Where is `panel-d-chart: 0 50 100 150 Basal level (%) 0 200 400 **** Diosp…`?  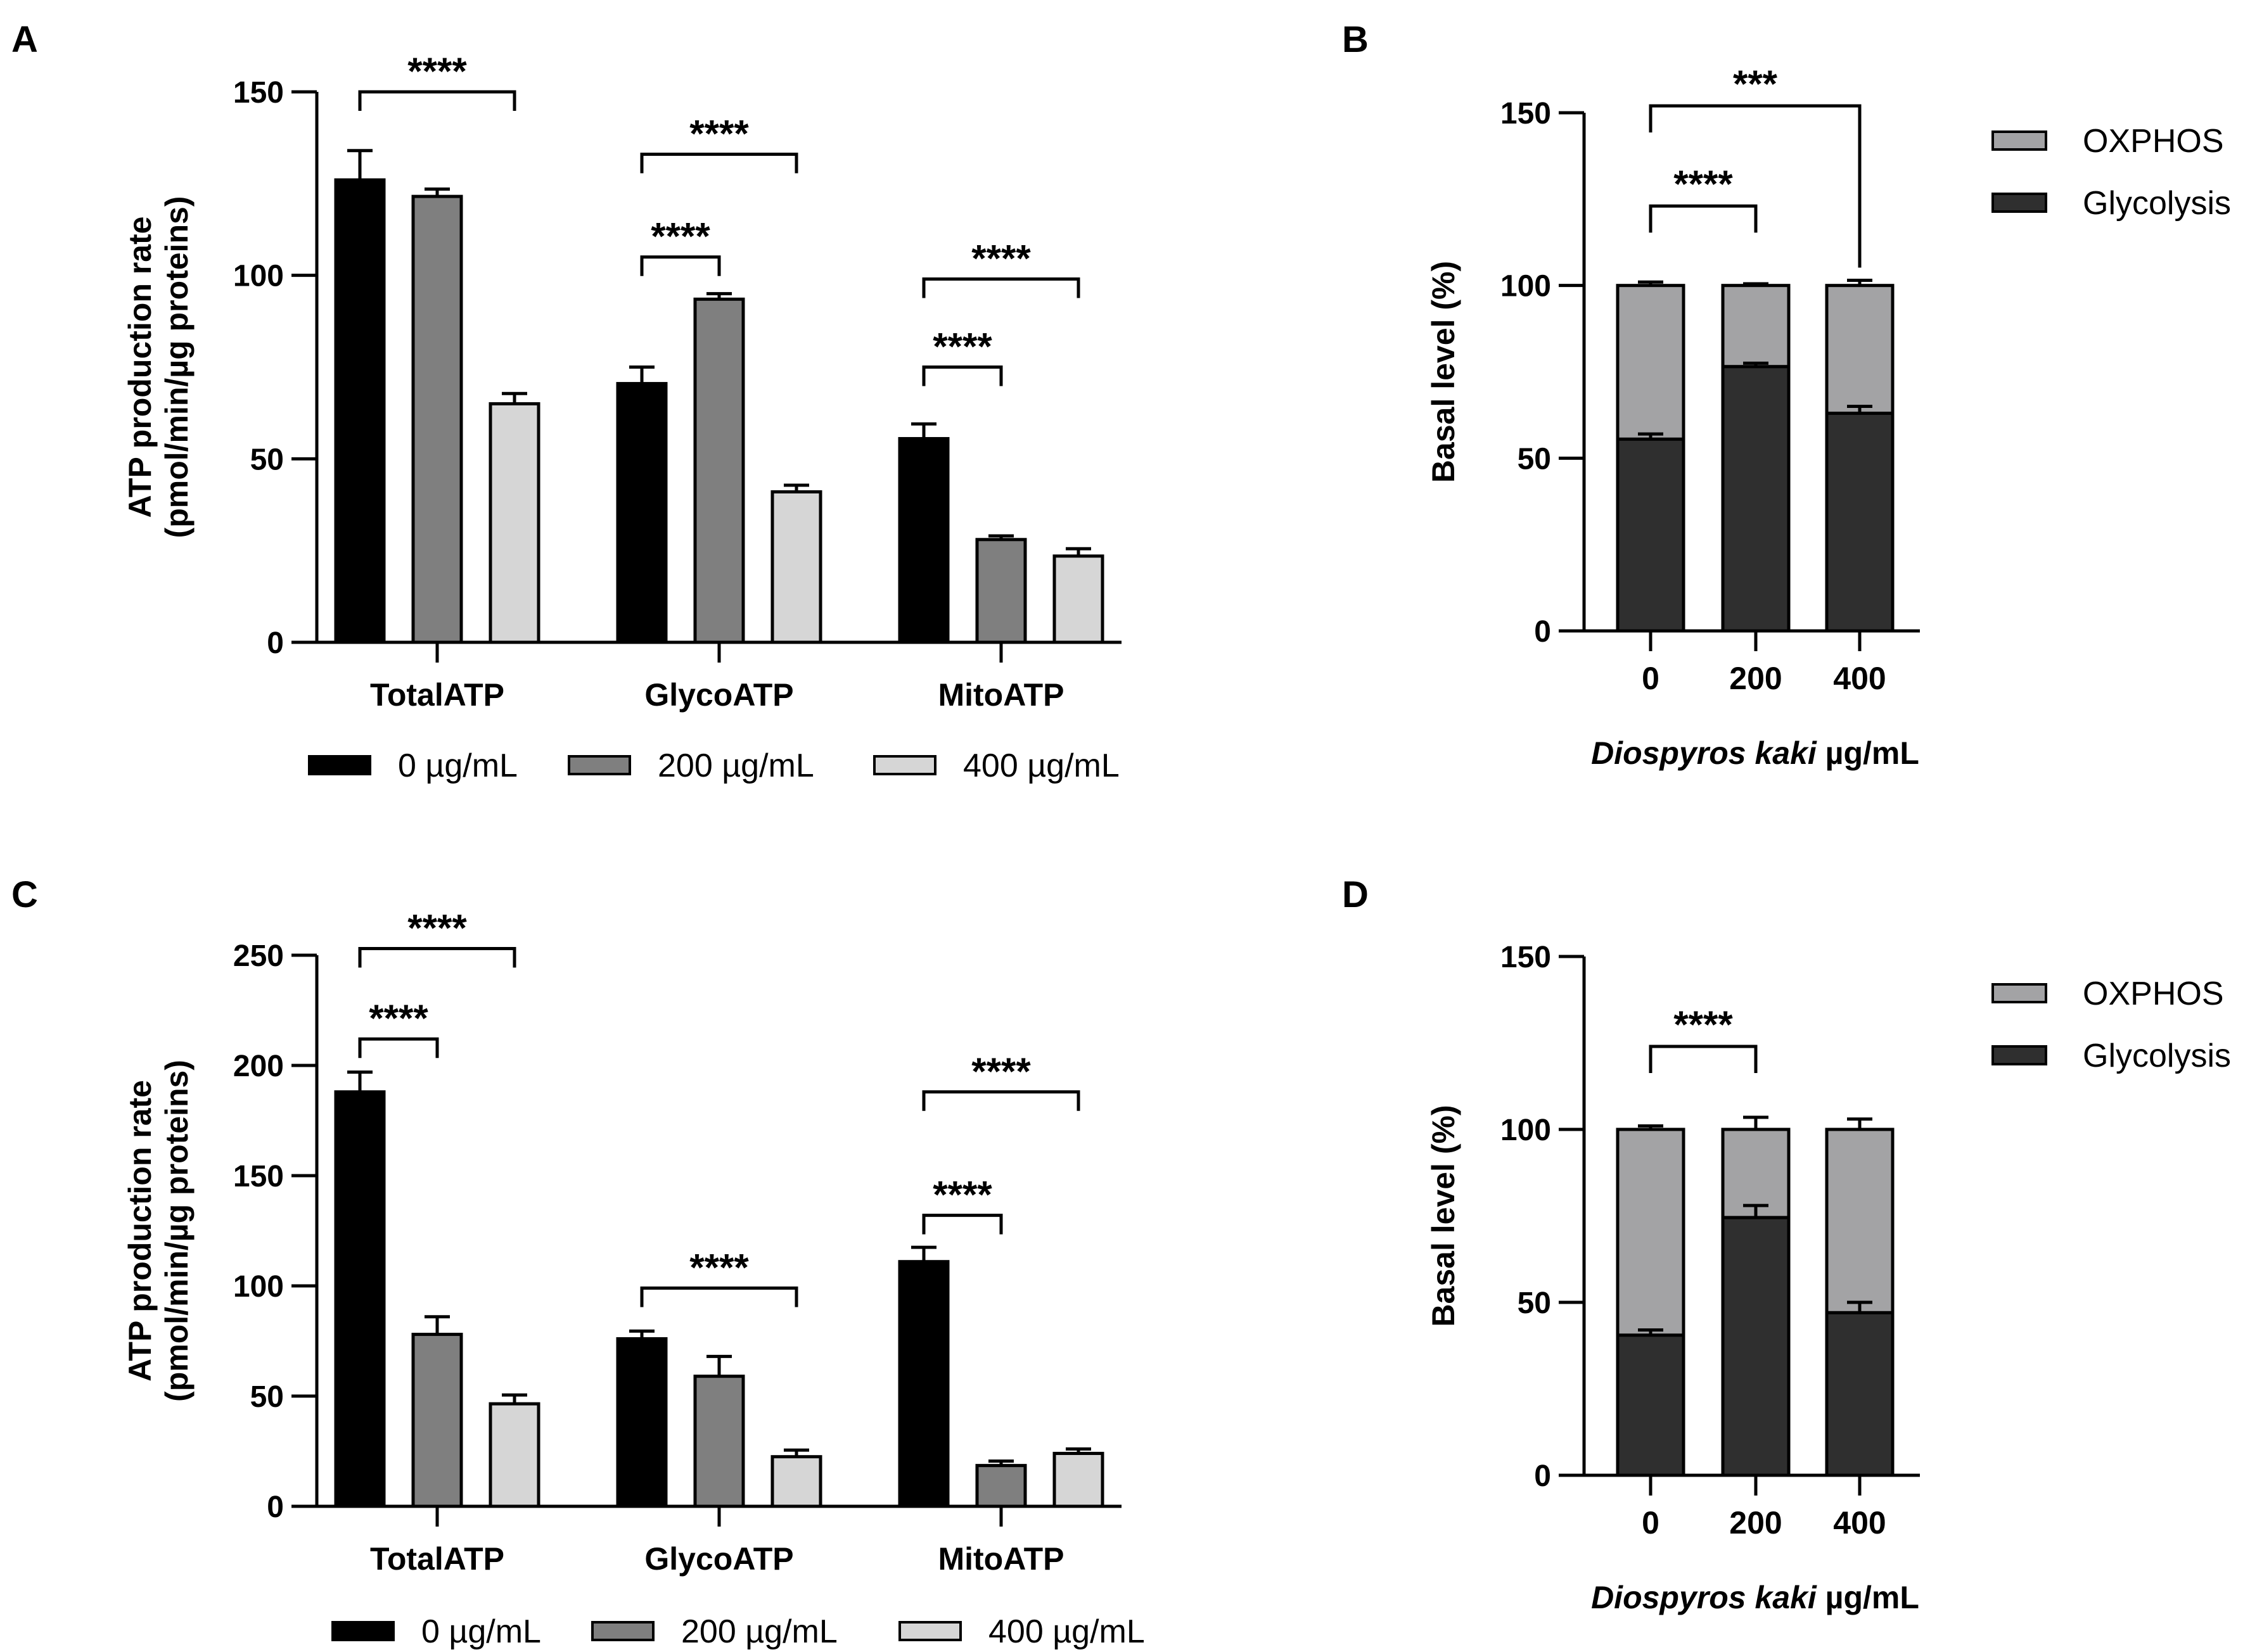 panel-d-chart: 0 50 100 150 Basal level (%) 0 200 400 **** Diosp… is located at coordinates (1828, 1278).